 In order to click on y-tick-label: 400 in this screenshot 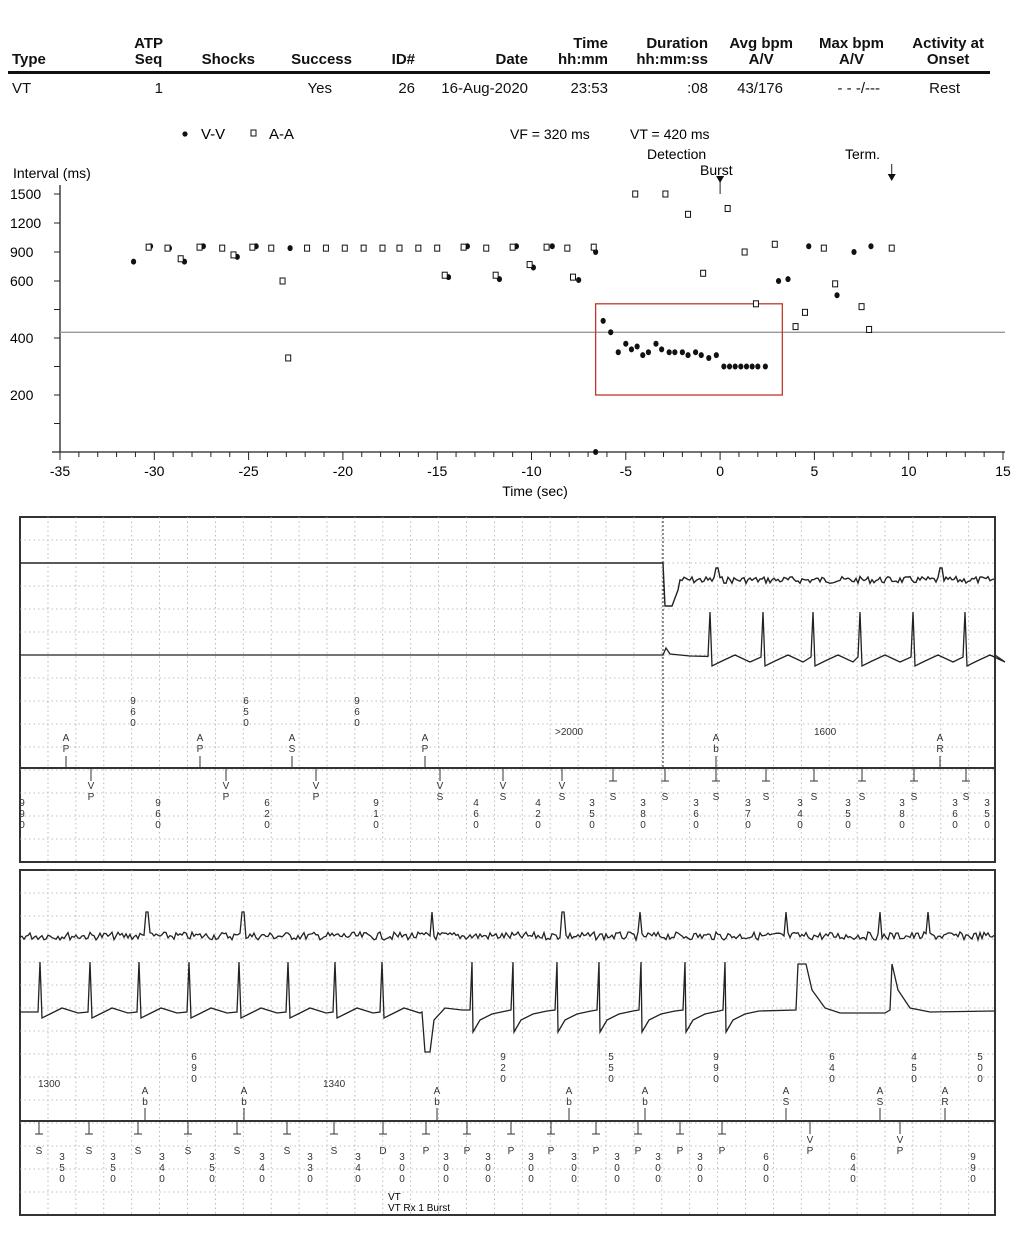, I will do `click(22, 338)`.